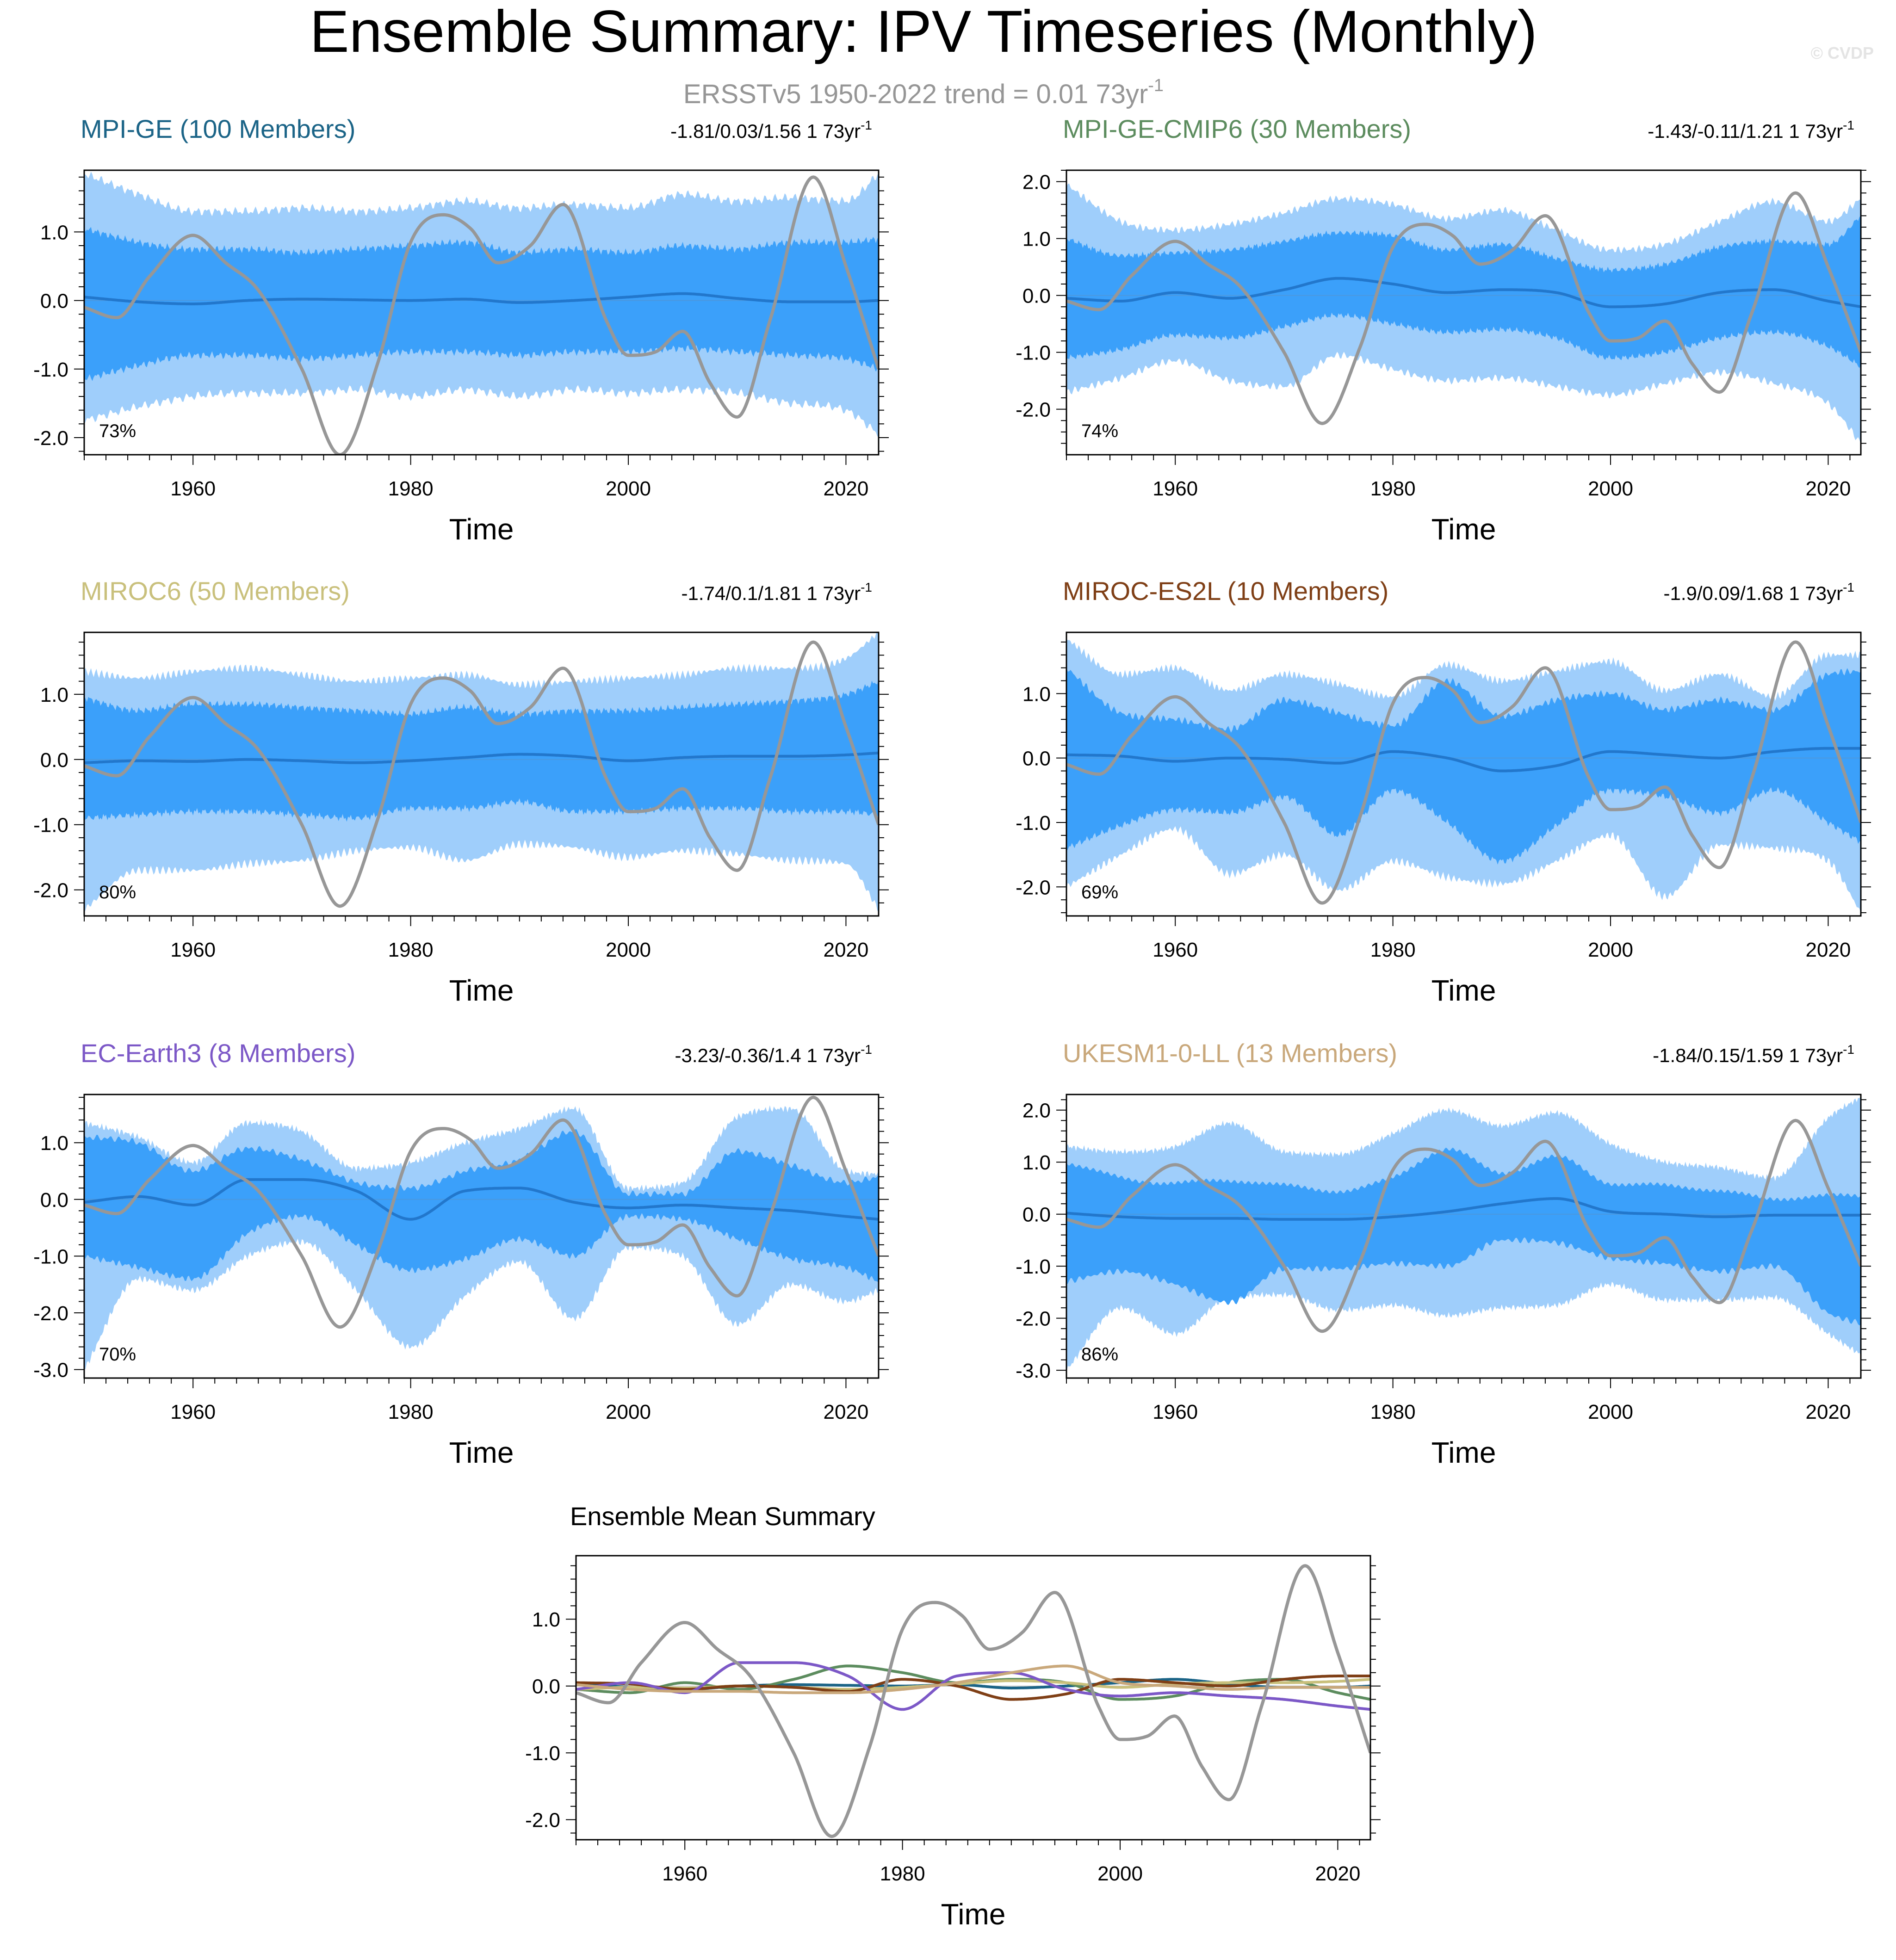  Describe the element at coordinates (218, 1053) in the screenshot. I see `panel-title: EC-Earth3 (8 Members)` at that location.